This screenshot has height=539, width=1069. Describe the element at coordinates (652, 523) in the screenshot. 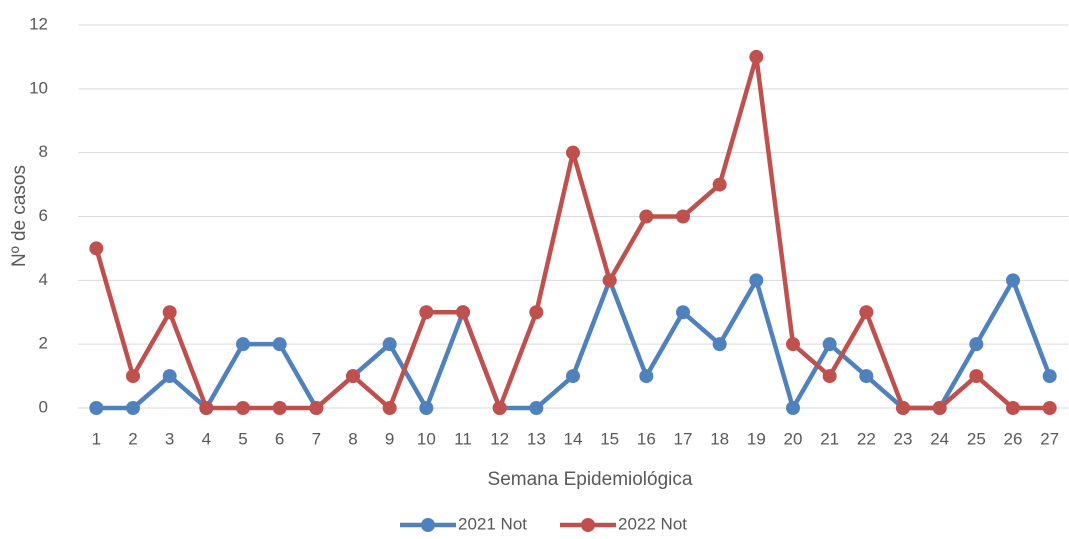

I see `legend-label: 2022 Not` at that location.